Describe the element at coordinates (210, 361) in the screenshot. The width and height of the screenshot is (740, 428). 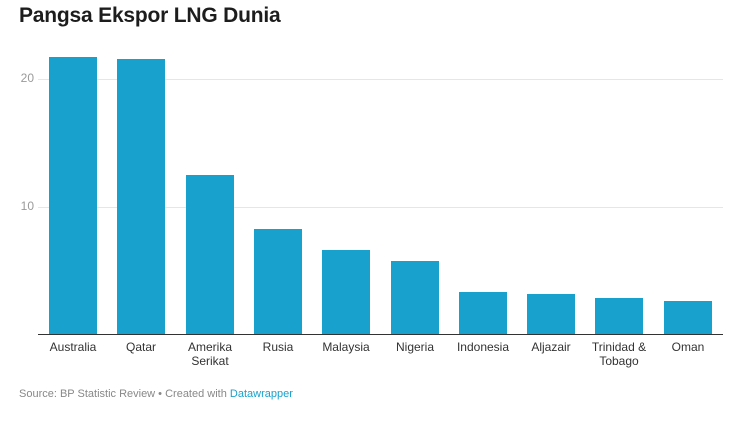
I see `x-tick-label-line: Serikat` at that location.